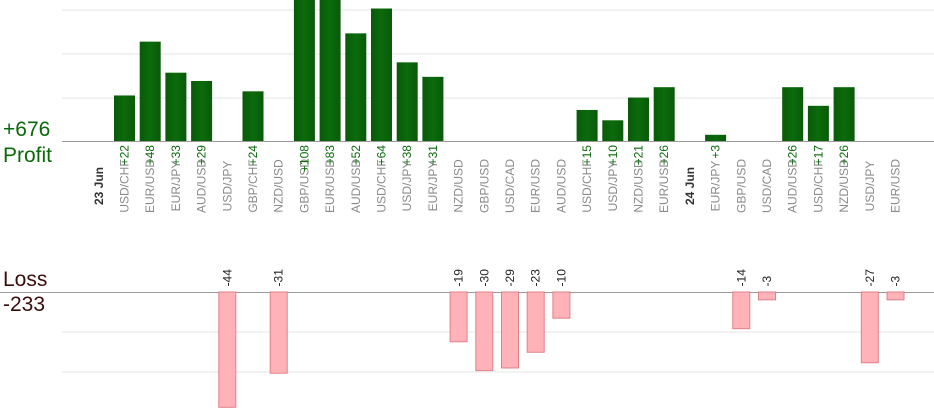 This screenshot has width=934, height=420. What do you see at coordinates (227, 278) in the screenshot?
I see `loss-value-0-4: -44` at bounding box center [227, 278].